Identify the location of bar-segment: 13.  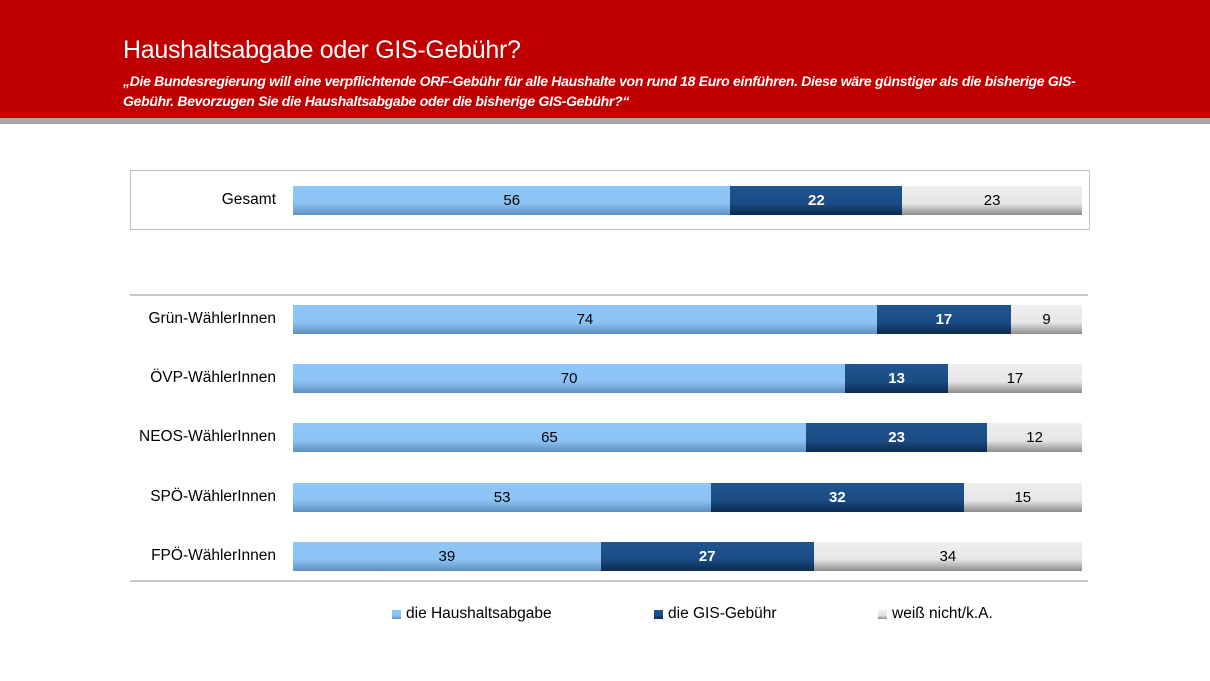
(896, 378).